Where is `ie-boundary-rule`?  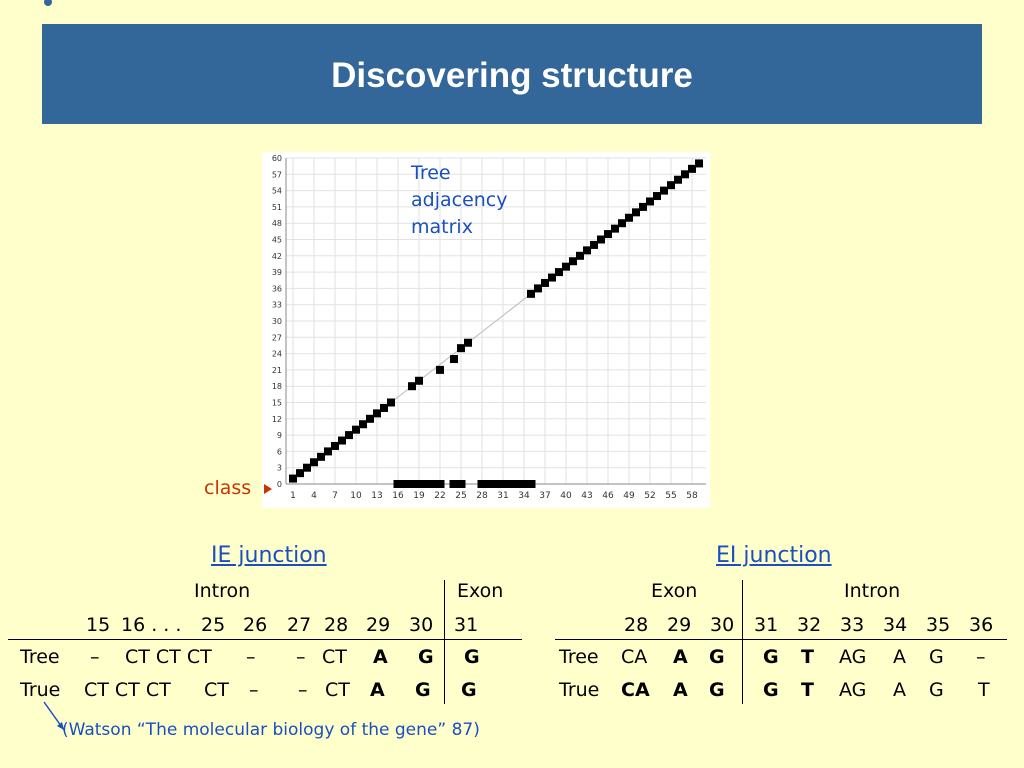
ie-boundary-rule is located at coordinates (444, 642).